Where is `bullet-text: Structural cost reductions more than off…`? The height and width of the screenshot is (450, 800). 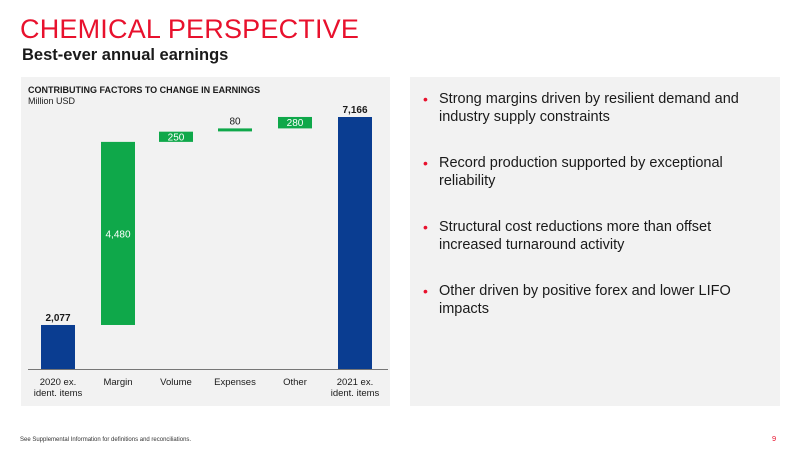
bullet-text: Structural cost reductions more than off… is located at coordinates (575, 236).